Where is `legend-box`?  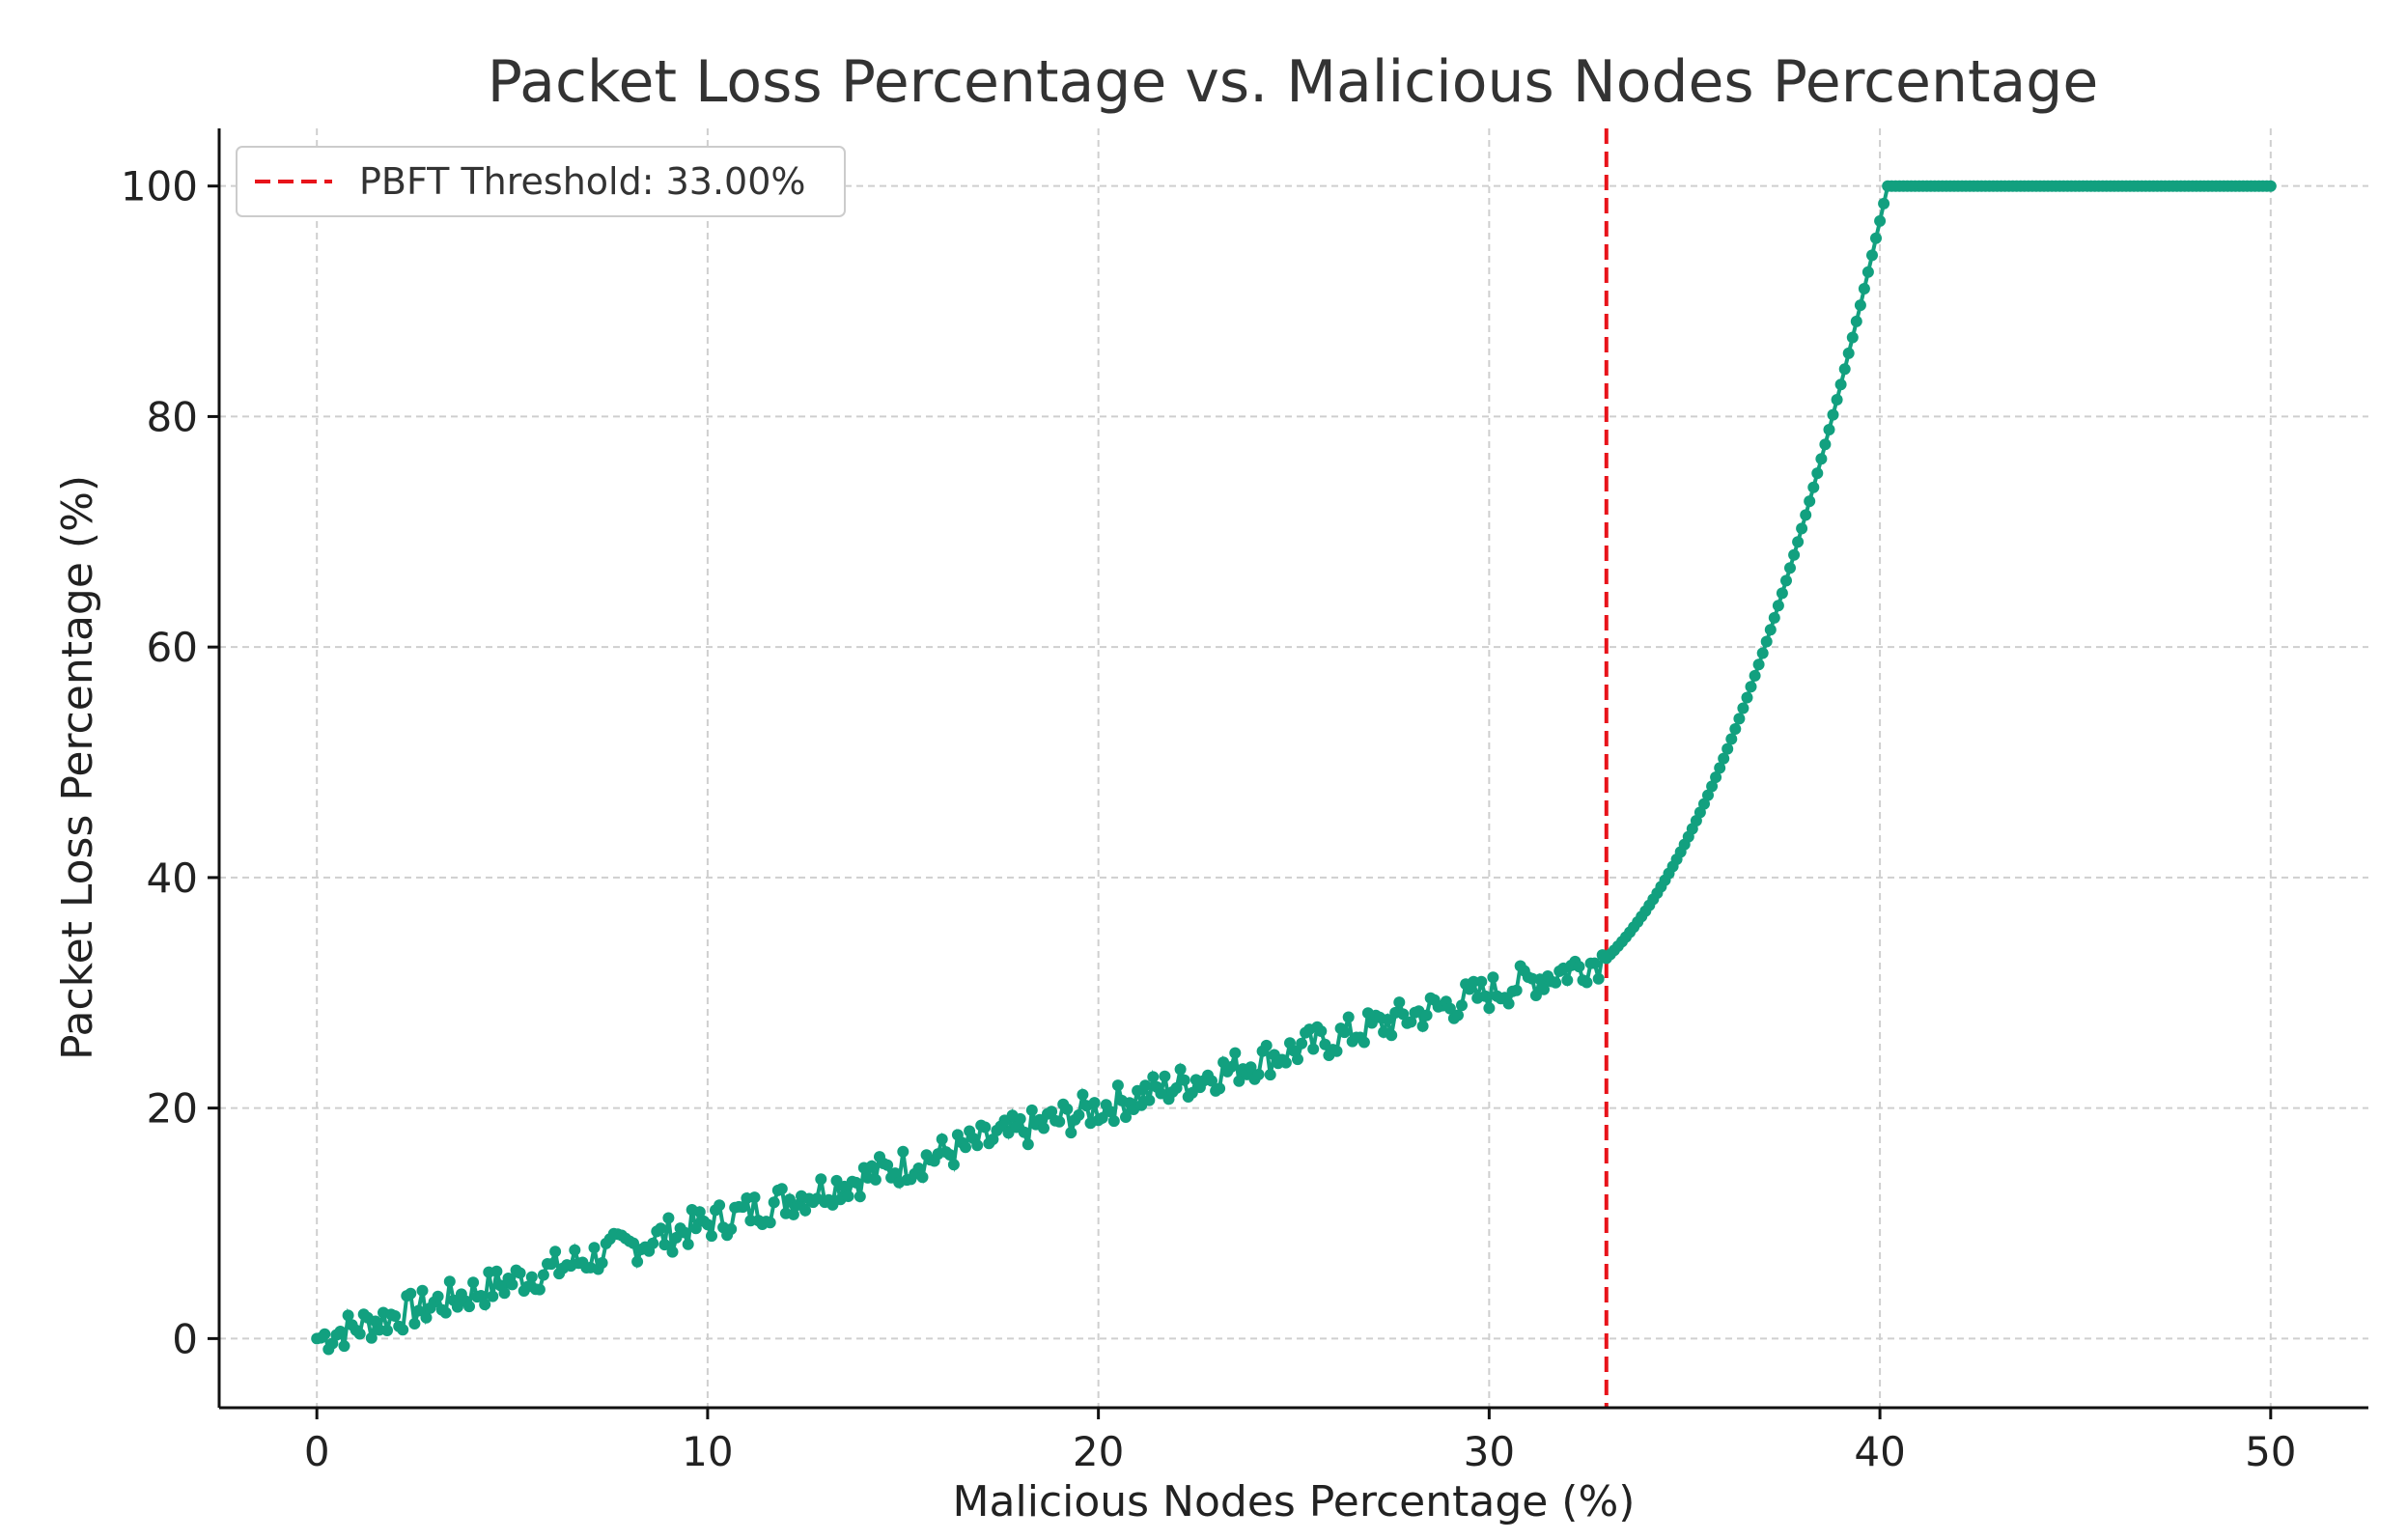
legend-box is located at coordinates (541, 181).